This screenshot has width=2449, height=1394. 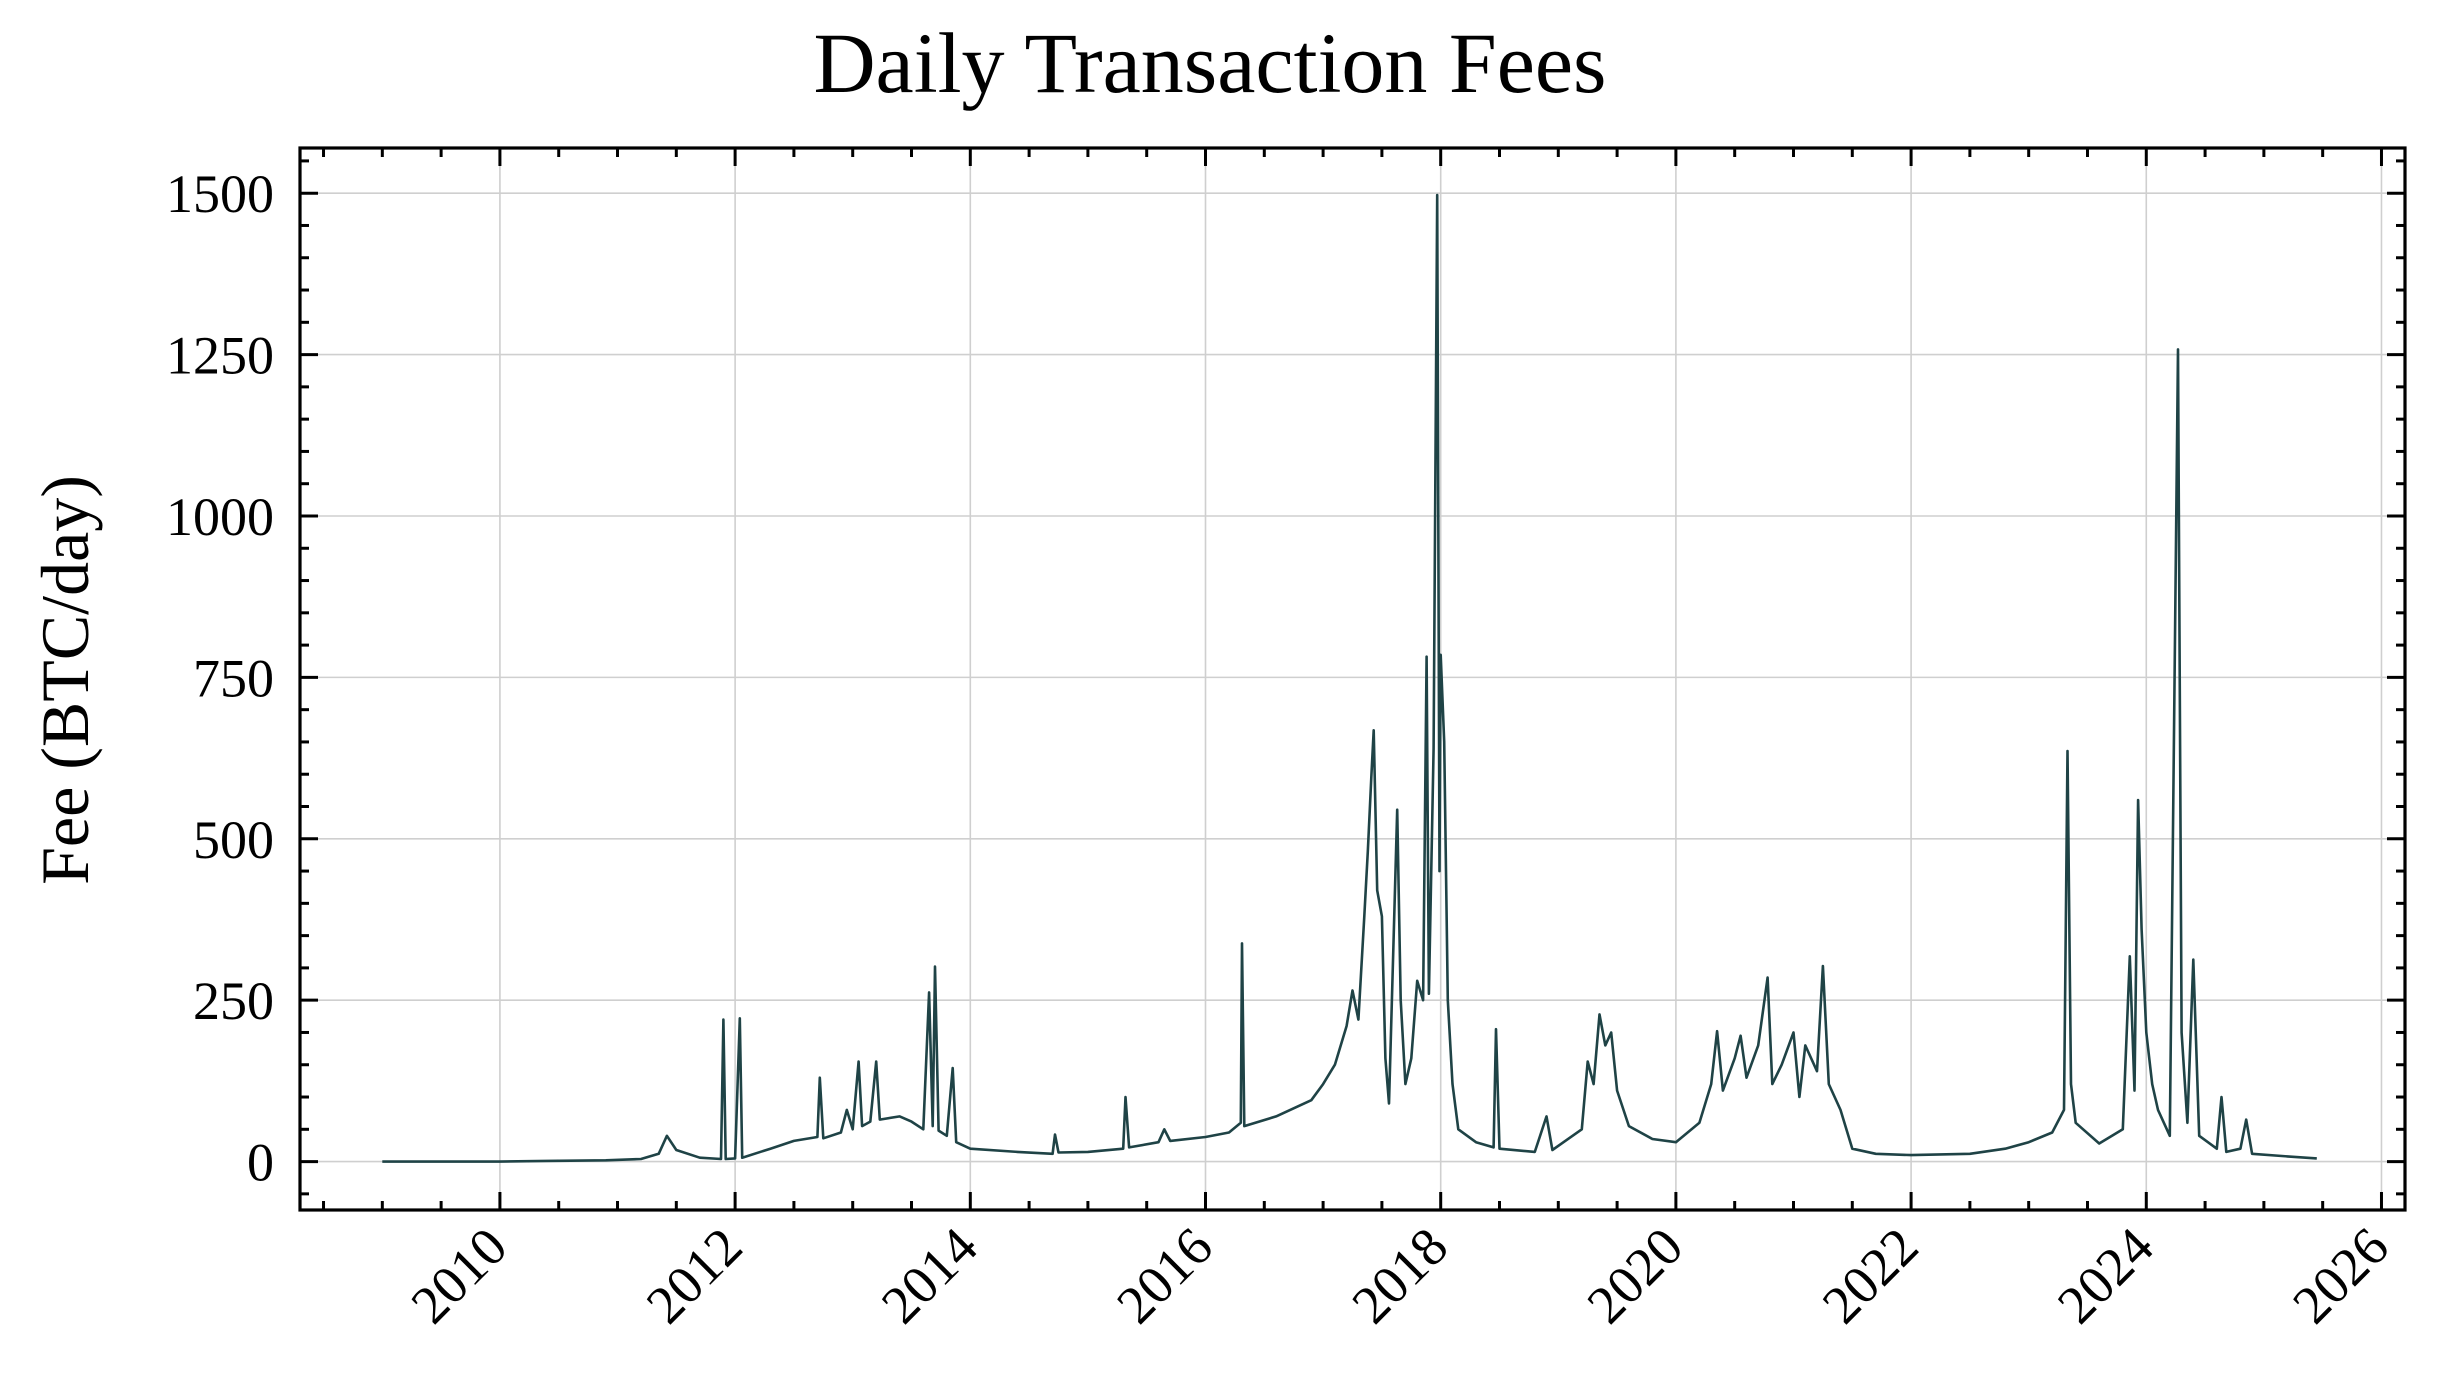 I want to click on y-tick-label: 500, so click(x=233, y=840).